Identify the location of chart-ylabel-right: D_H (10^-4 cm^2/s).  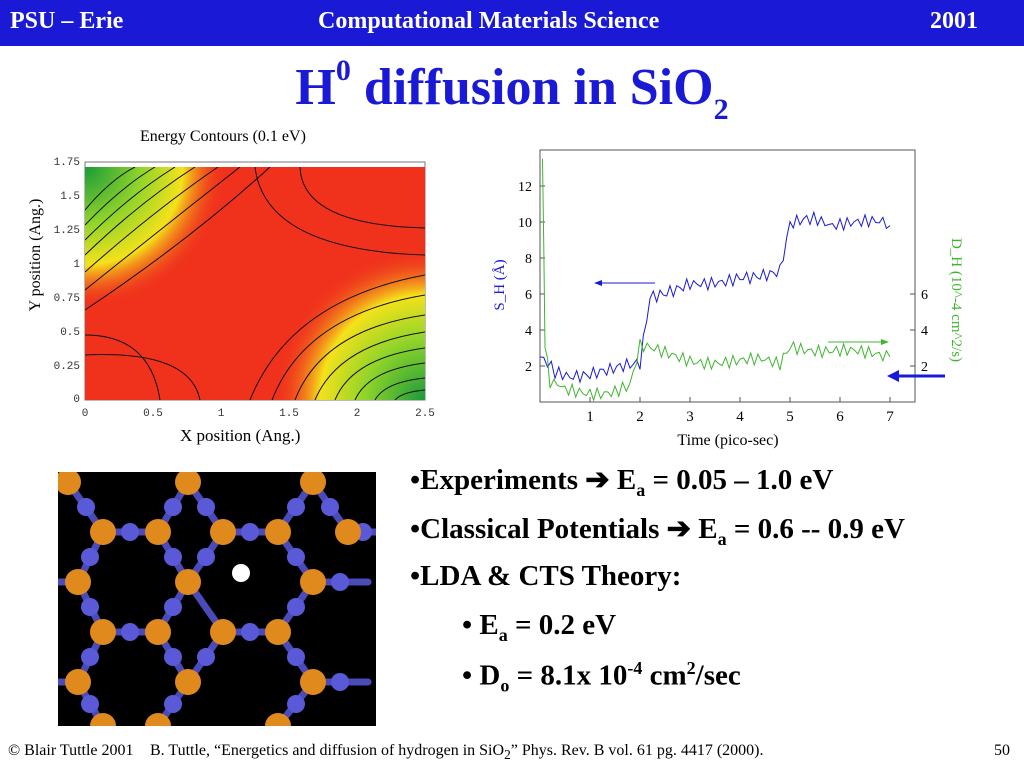
(956, 300).